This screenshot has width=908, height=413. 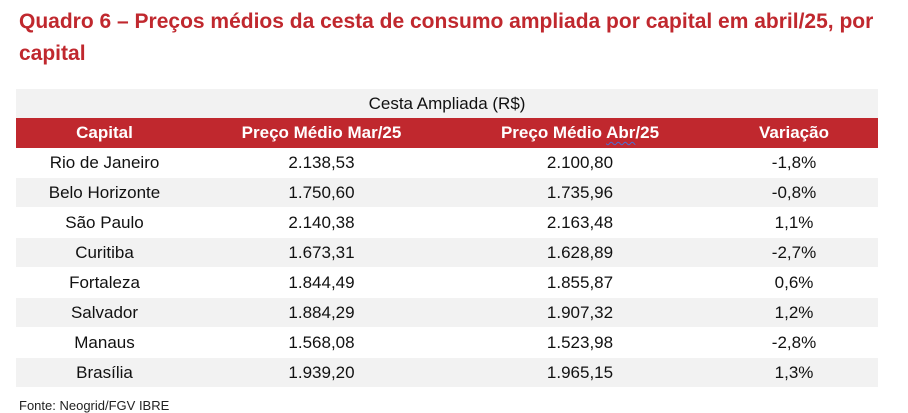 I want to click on cell-capital: Rio de Janeiro, so click(x=104, y=163).